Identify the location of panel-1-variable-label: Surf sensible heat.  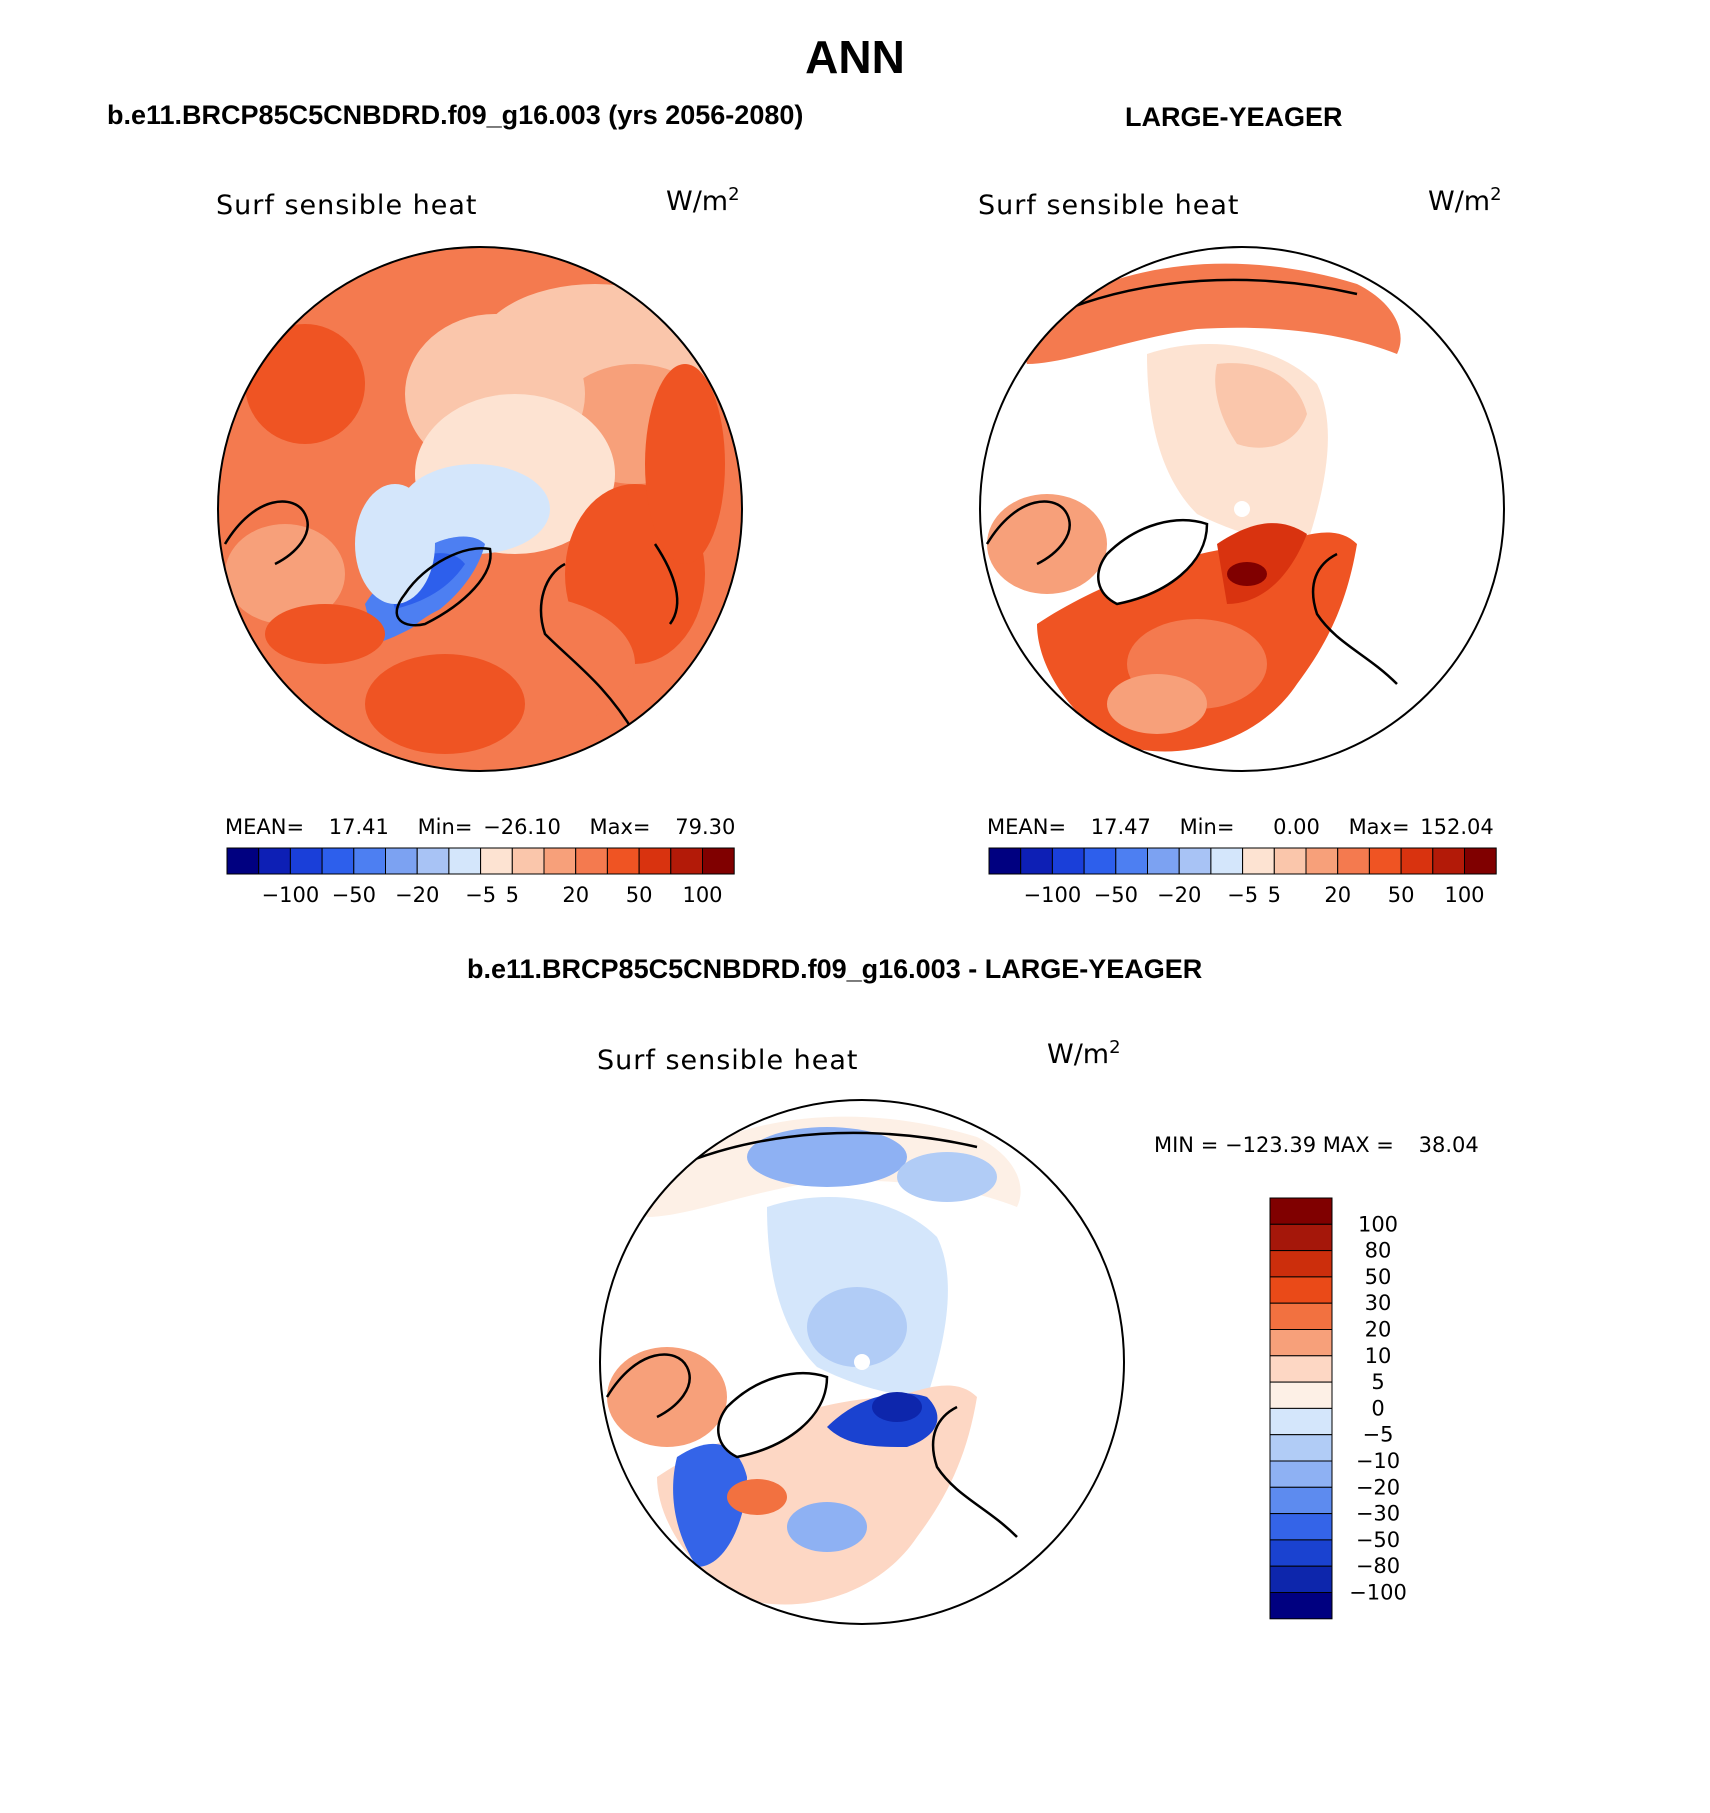
(347, 205).